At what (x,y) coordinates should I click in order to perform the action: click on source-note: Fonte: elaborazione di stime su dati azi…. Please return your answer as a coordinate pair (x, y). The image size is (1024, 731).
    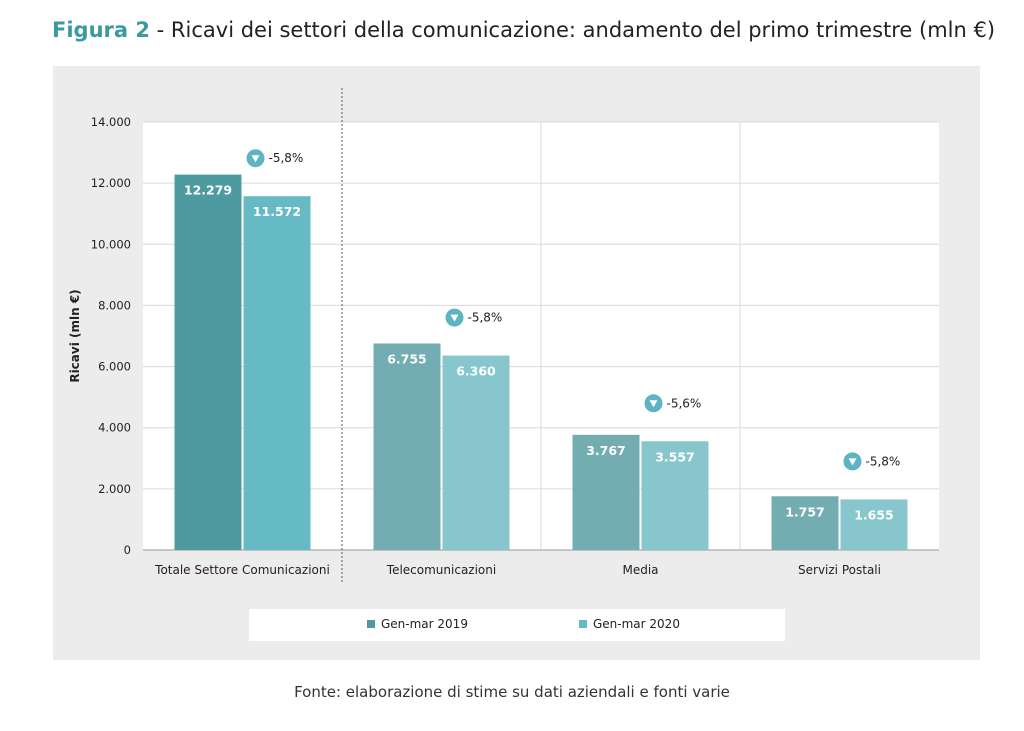
    Looking at the image, I should click on (512, 692).